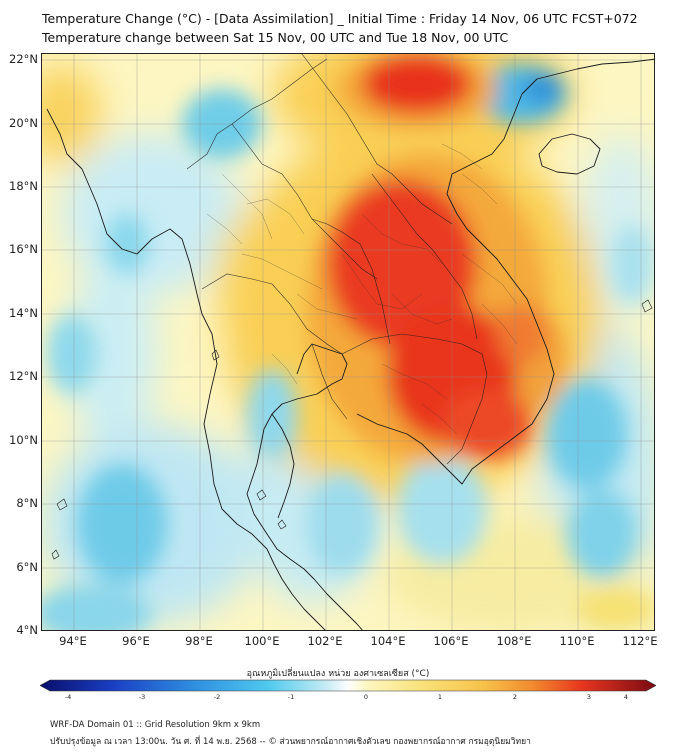  Describe the element at coordinates (27, 503) in the screenshot. I see `lat-label-8n: 8°N` at that location.